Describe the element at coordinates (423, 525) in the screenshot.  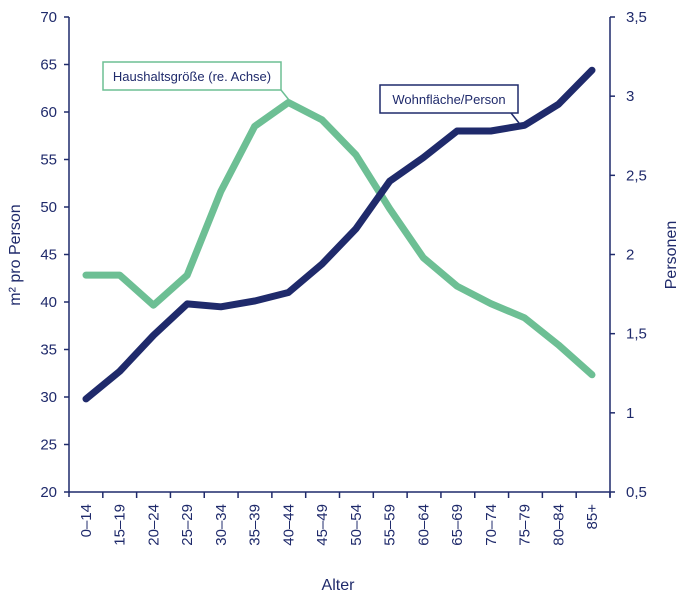
I see `x-tick-label: 60–64` at that location.